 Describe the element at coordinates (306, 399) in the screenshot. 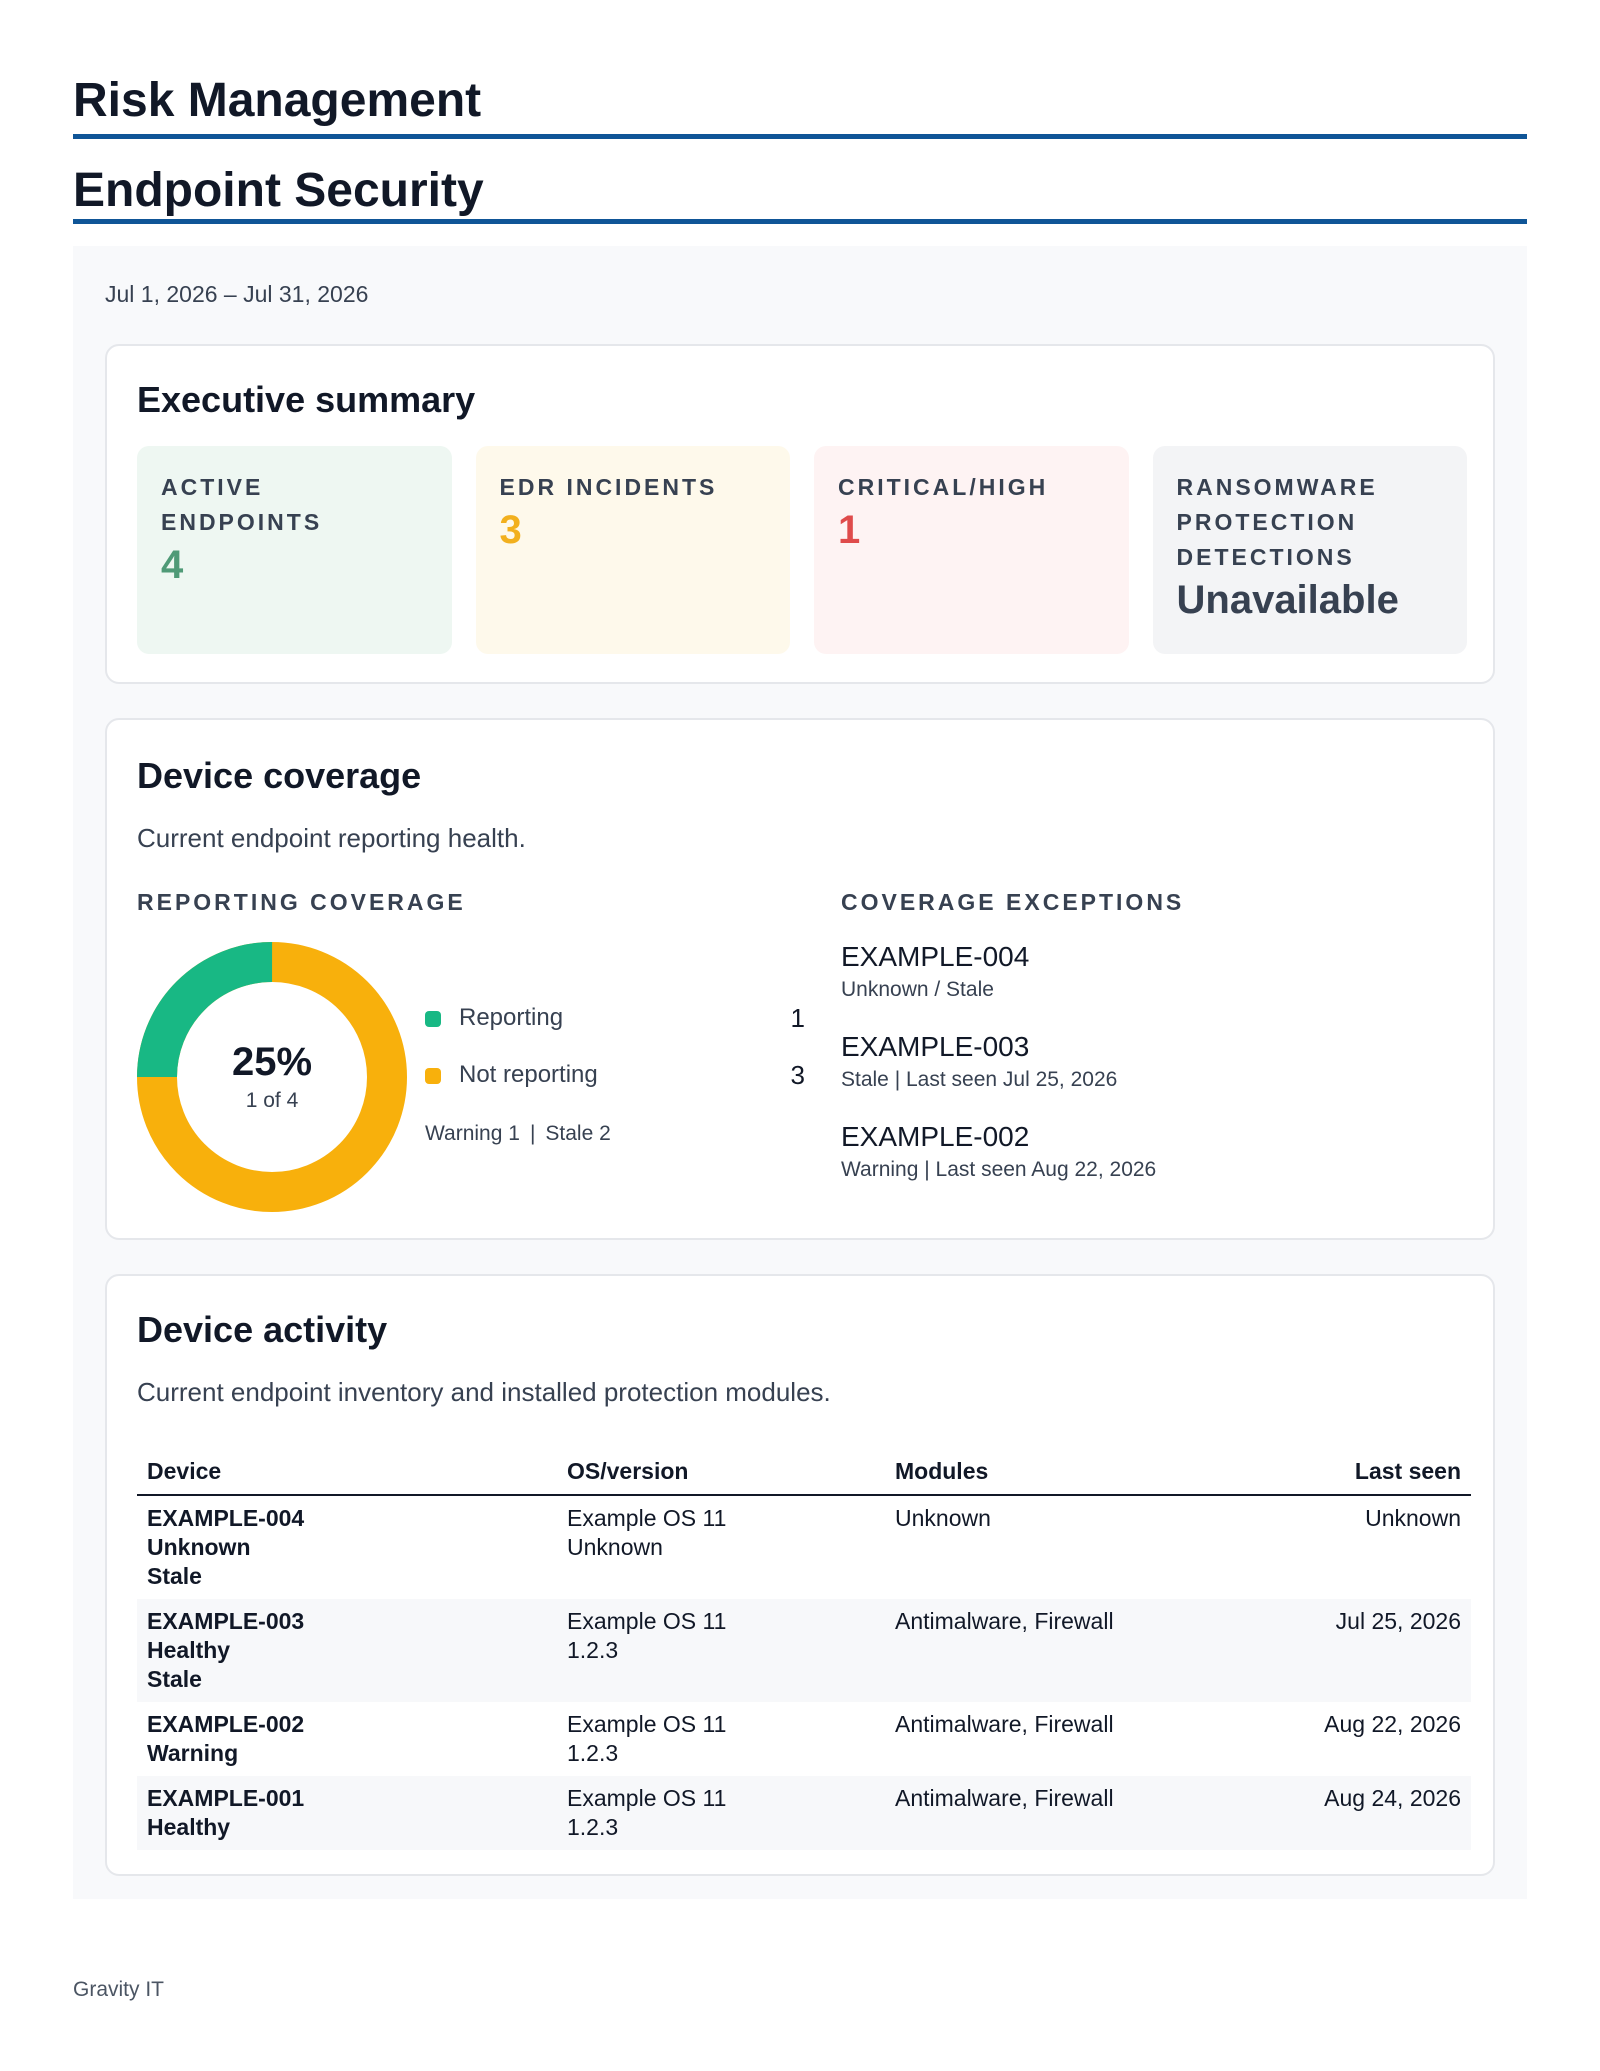

I see `executive-summary-title: Executive summary` at that location.